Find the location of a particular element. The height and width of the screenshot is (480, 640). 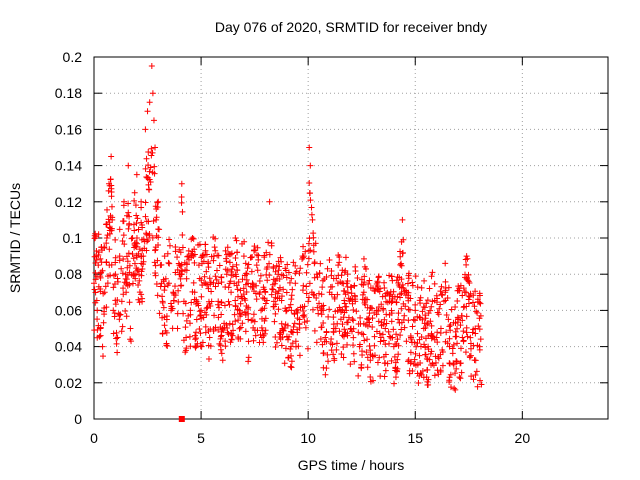

y-tick-label: 0.02 is located at coordinates (68, 383).